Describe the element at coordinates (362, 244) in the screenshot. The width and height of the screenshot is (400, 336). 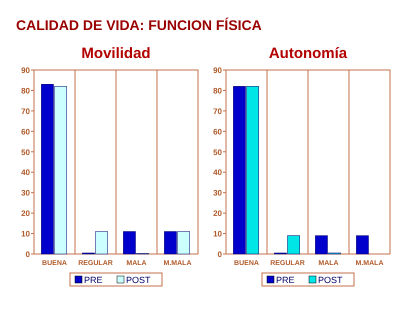
I see `bar` at that location.